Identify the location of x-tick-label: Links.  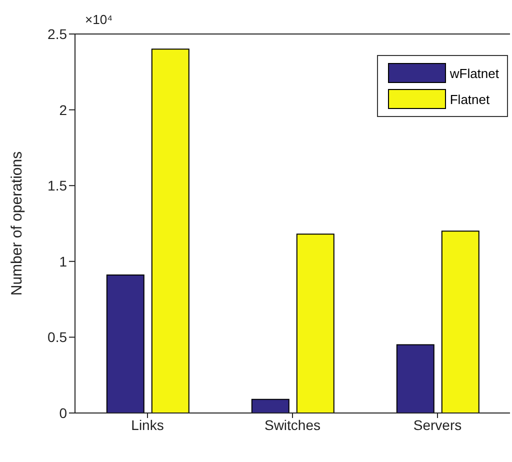
(147, 424).